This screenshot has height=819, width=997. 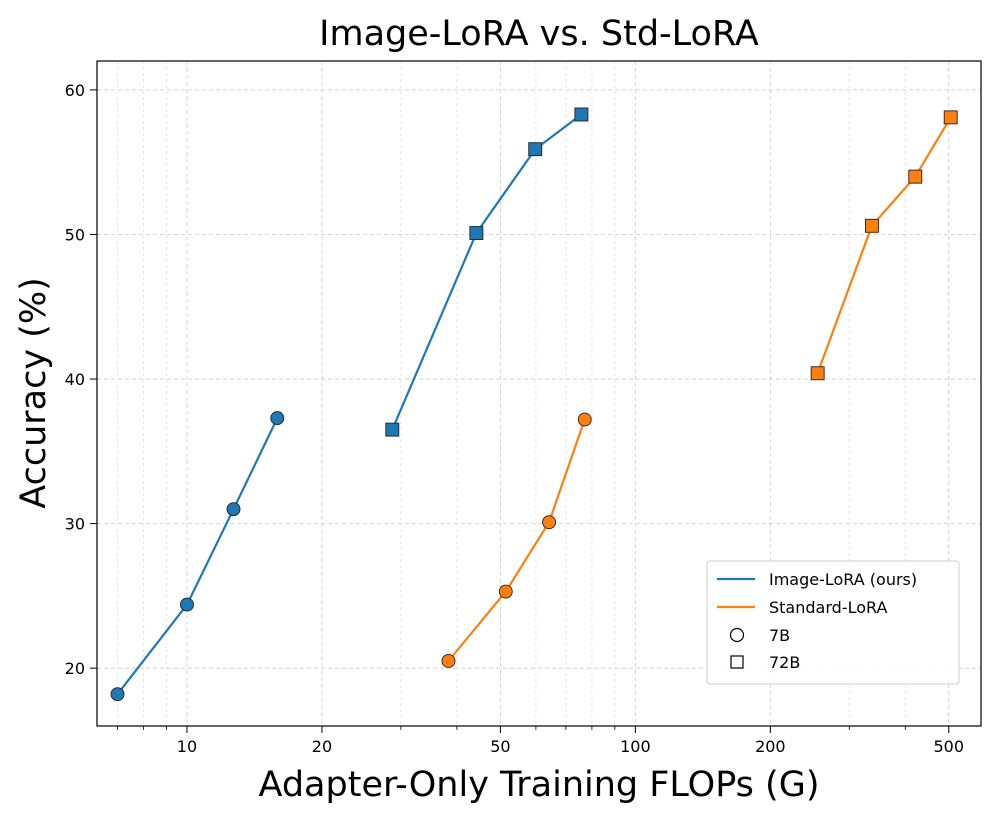 I want to click on legend: Image-LoRA (ours) Standard-LoRA 7B 72B, so click(x=833, y=622).